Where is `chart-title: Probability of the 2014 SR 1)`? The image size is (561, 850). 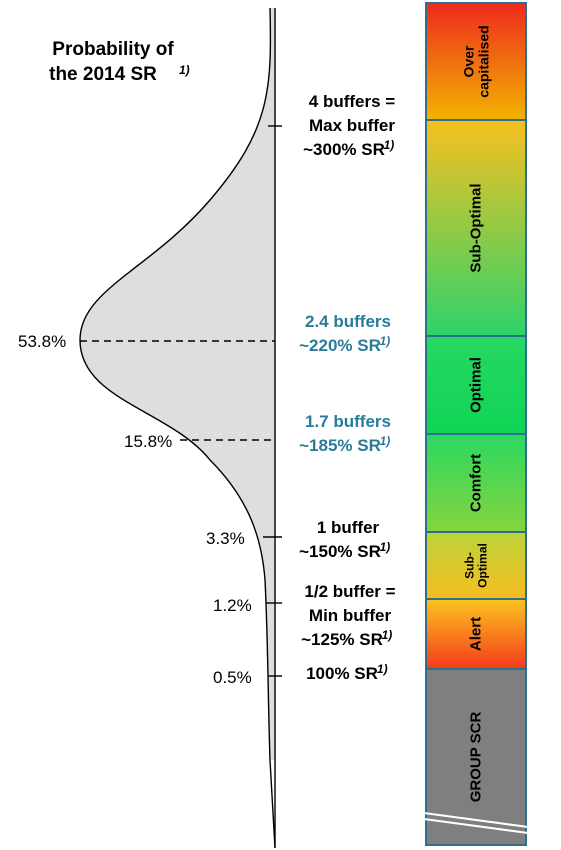 chart-title: Probability of the 2014 SR 1) is located at coordinates (119, 62).